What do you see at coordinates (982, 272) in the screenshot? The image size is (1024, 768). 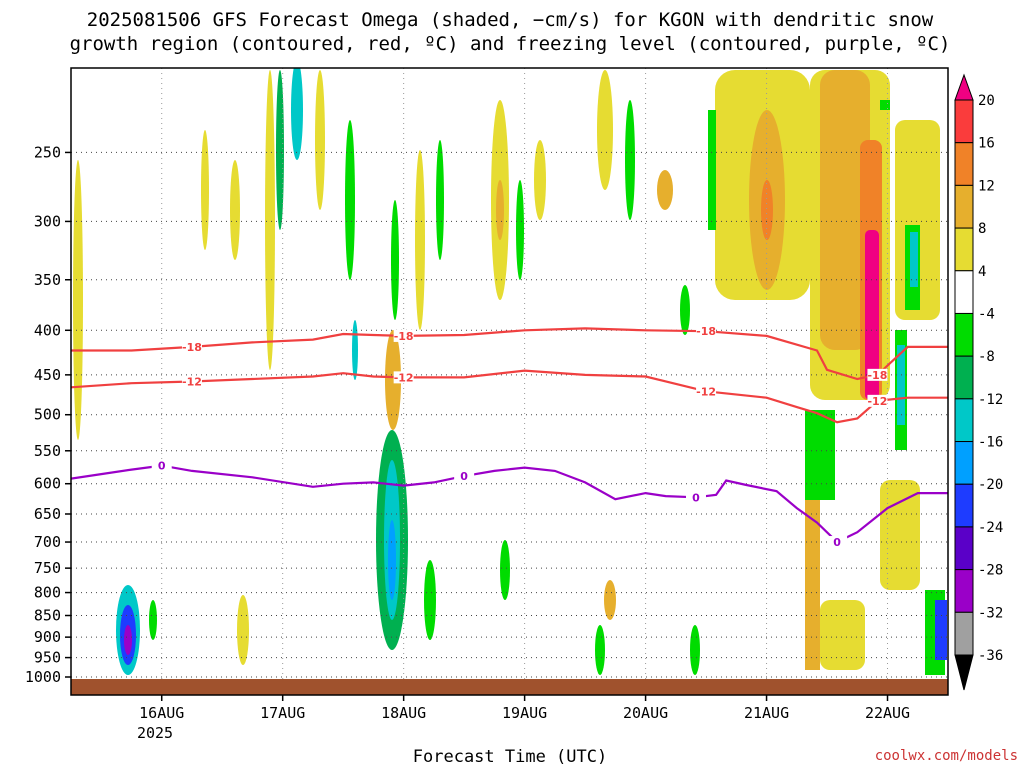 I see `colorbar-label: 4` at bounding box center [982, 272].